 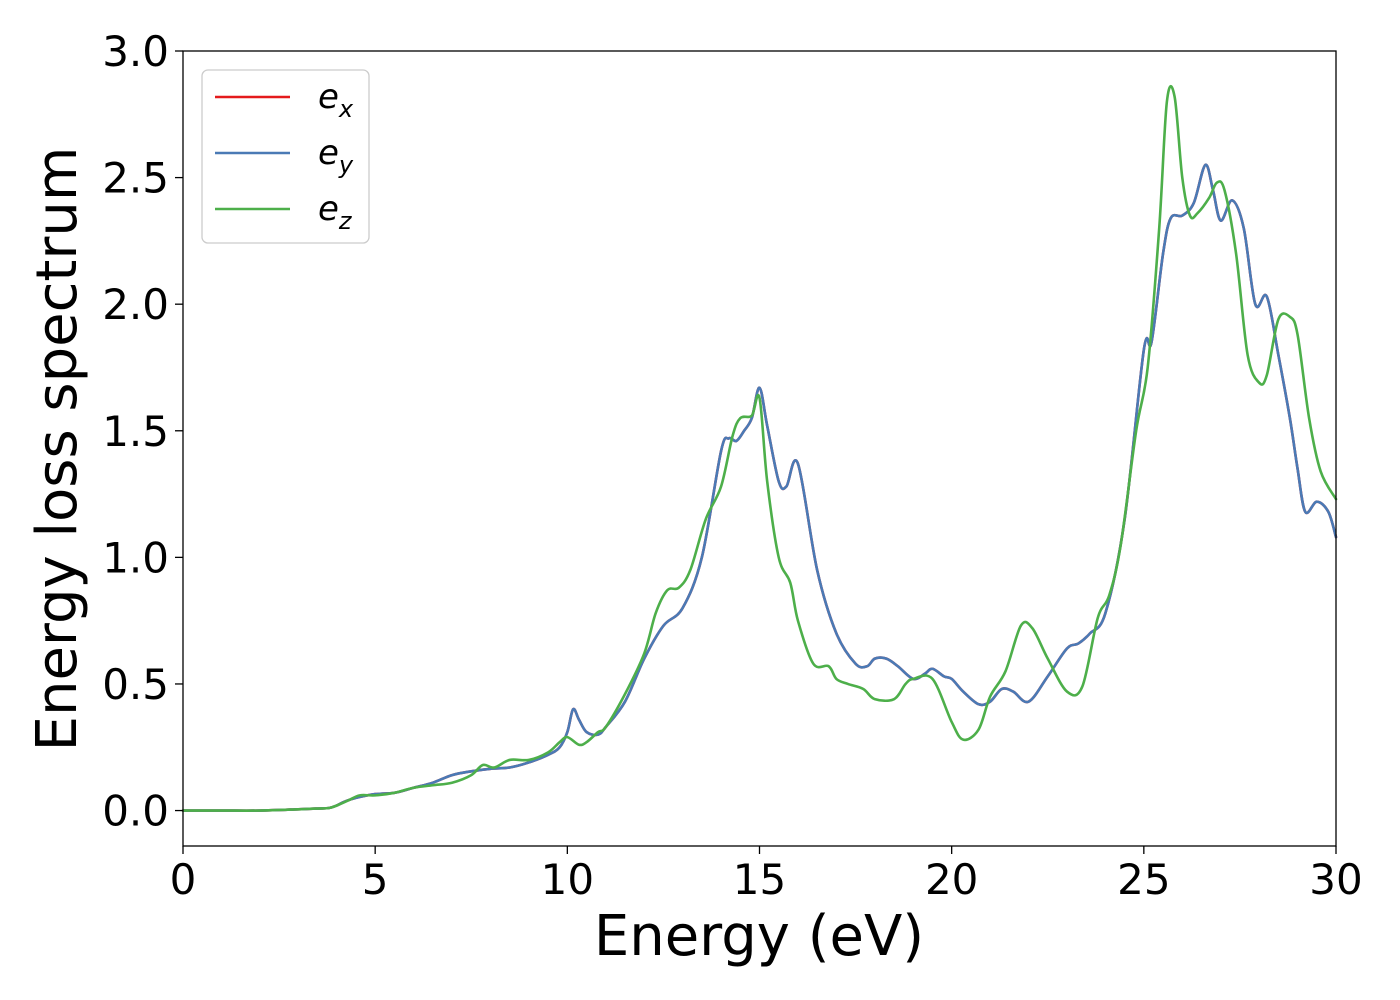 I want to click on x-tick-label: 30, so click(x=1335, y=879).